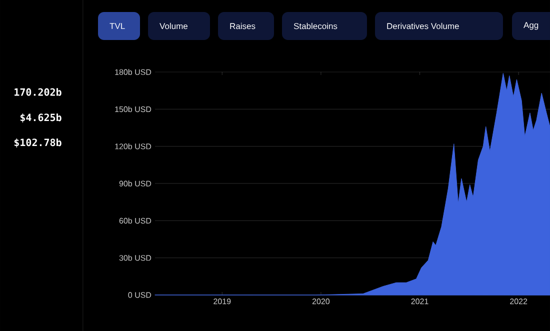 The height and width of the screenshot is (331, 550). What do you see at coordinates (133, 146) in the screenshot?
I see `y-tick-label: 120b USD` at bounding box center [133, 146].